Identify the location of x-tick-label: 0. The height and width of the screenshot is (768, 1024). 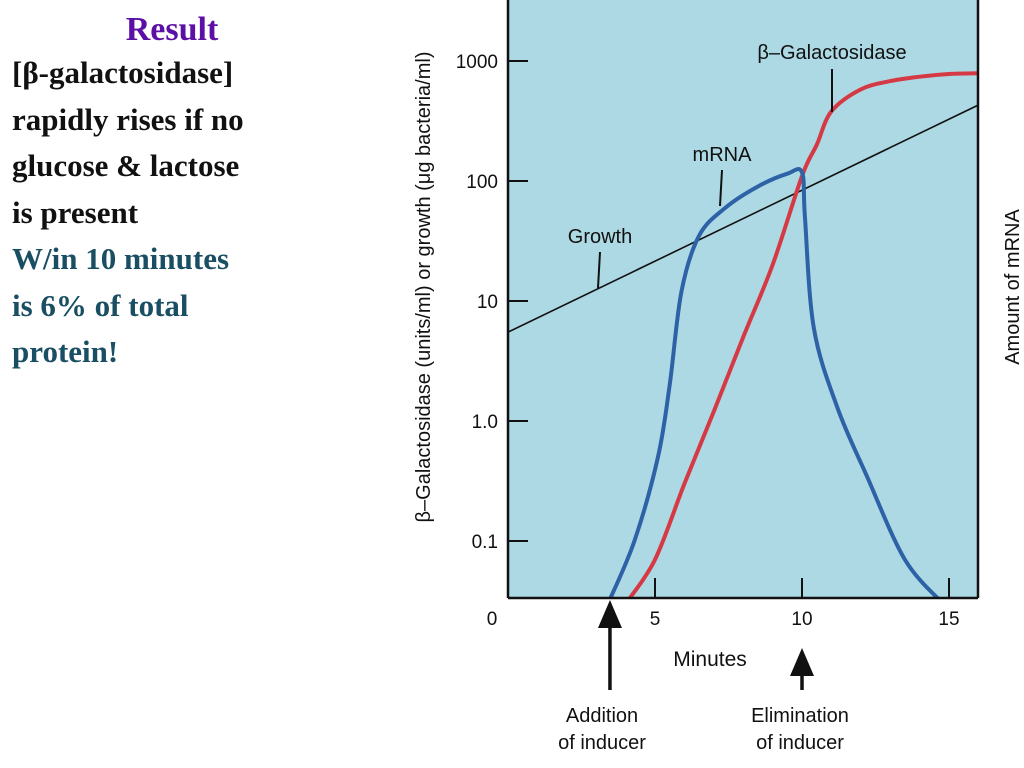
(492, 619).